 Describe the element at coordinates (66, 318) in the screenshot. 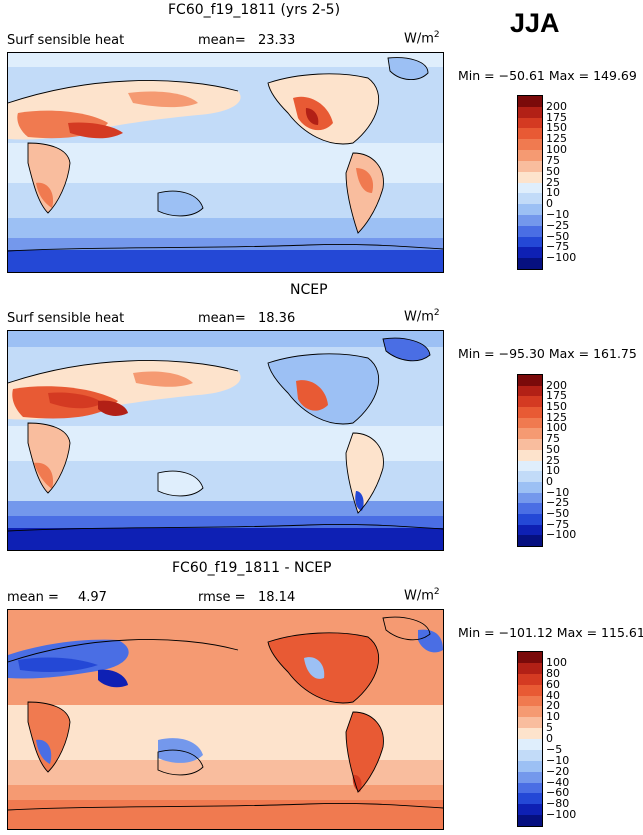

I see `panel2-variable-label: Surf sensible heat` at that location.